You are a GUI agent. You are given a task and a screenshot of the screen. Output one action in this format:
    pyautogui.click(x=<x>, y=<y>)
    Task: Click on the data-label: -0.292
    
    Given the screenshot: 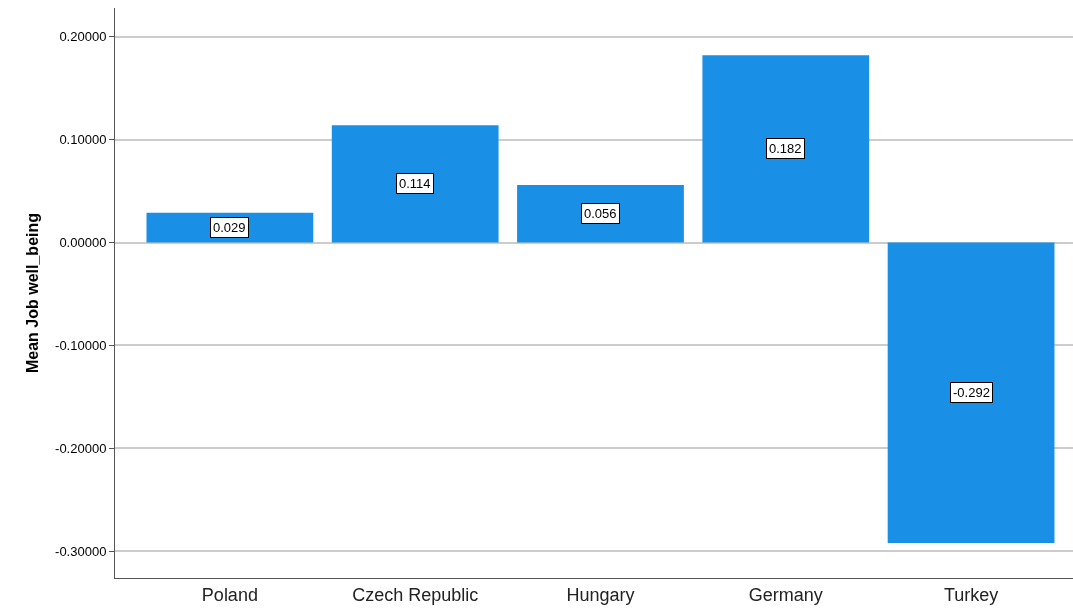 What is the action you would take?
    pyautogui.click(x=971, y=392)
    